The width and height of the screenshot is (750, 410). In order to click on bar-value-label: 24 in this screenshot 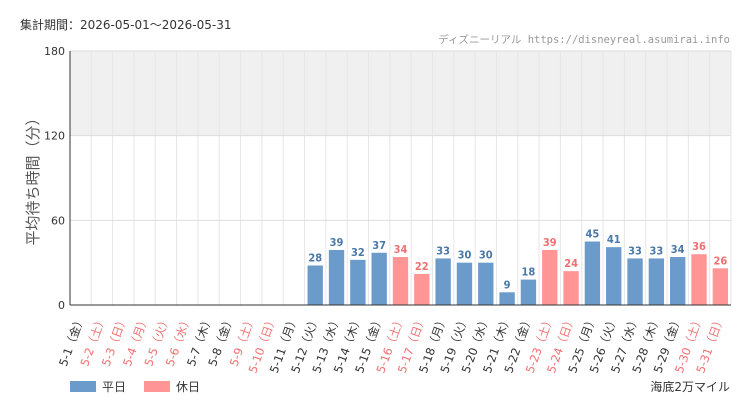, I will do `click(571, 263)`.